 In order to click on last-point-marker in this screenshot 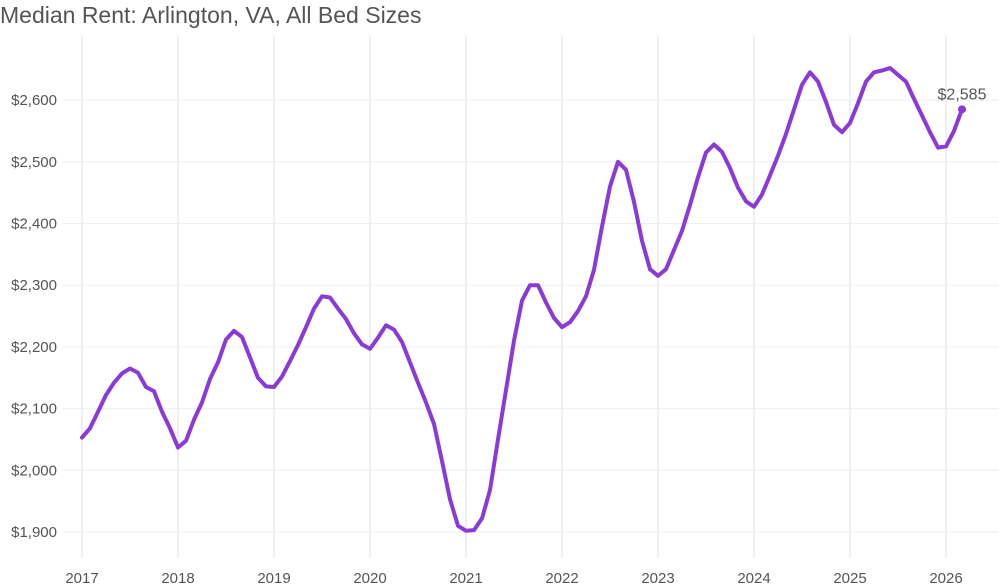, I will do `click(962, 109)`.